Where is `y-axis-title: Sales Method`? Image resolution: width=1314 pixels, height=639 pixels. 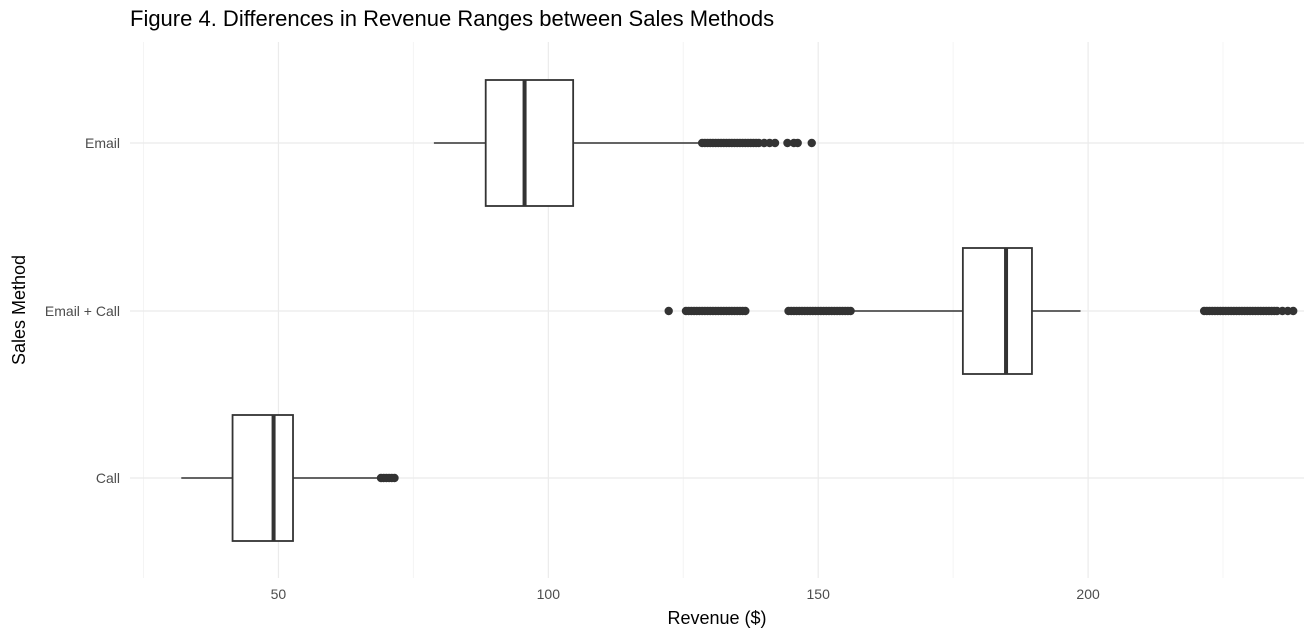
y-axis-title: Sales Method is located at coordinates (19, 310).